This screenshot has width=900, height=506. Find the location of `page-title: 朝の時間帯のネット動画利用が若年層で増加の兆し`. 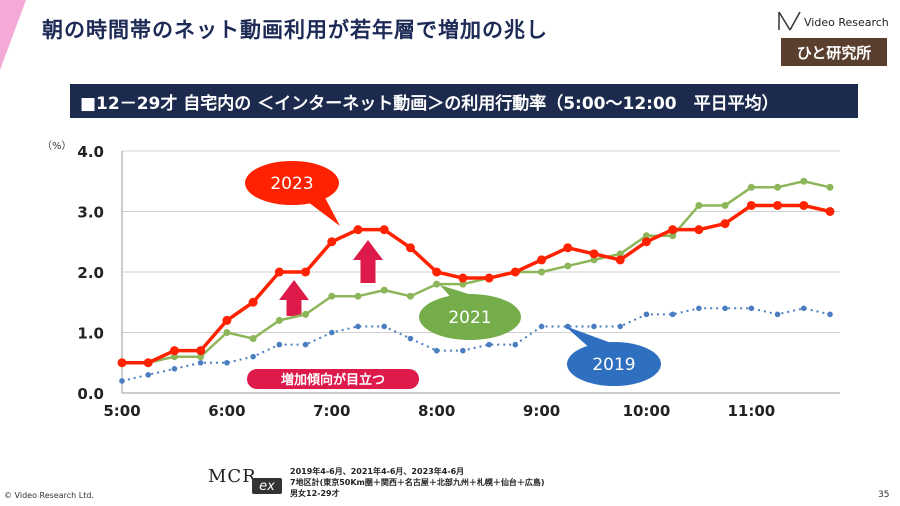

page-title: 朝の時間帯のネット動画利用が若年層で増加の兆し is located at coordinates (295, 30).